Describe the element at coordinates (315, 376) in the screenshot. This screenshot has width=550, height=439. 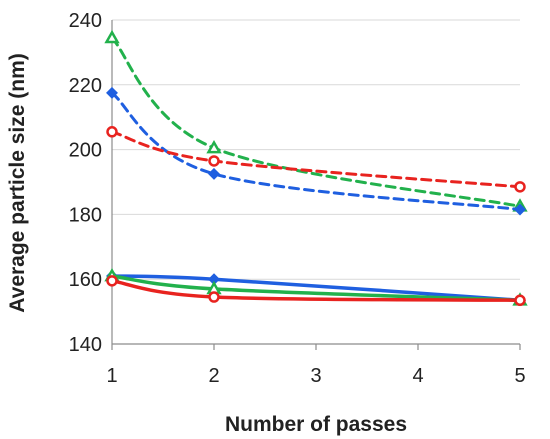
I see `x-tick-label: 3` at that location.